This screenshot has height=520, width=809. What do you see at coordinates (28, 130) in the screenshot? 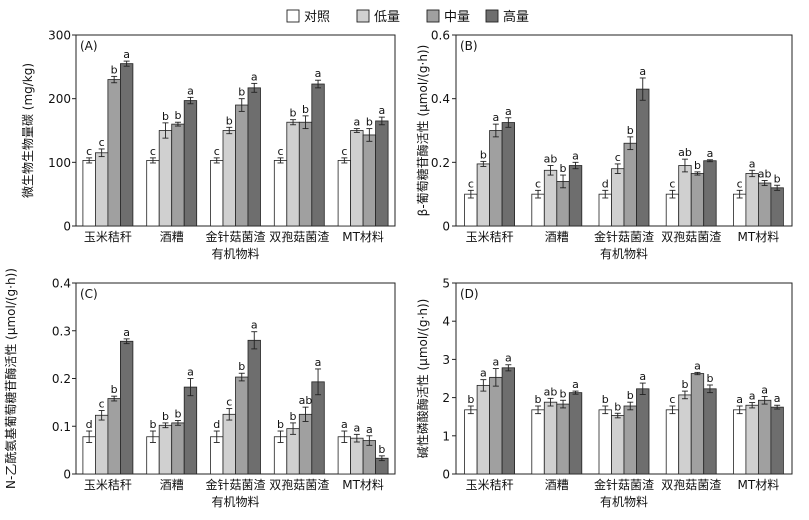
I see `y-axis-label: 微生物生物量碳 (mg/kg)` at bounding box center [28, 130].